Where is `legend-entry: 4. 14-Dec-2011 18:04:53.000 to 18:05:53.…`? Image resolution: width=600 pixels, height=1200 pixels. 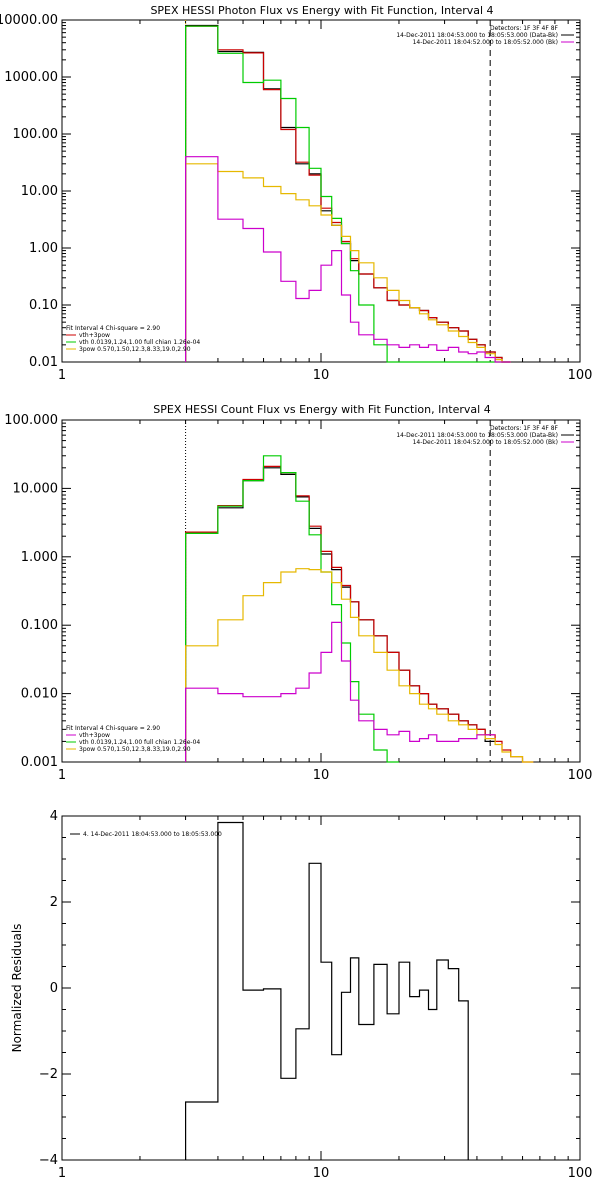 legend-entry: 4. 14-Dec-2011 18:04:53.000 to 18:05:53.… is located at coordinates (152, 834).